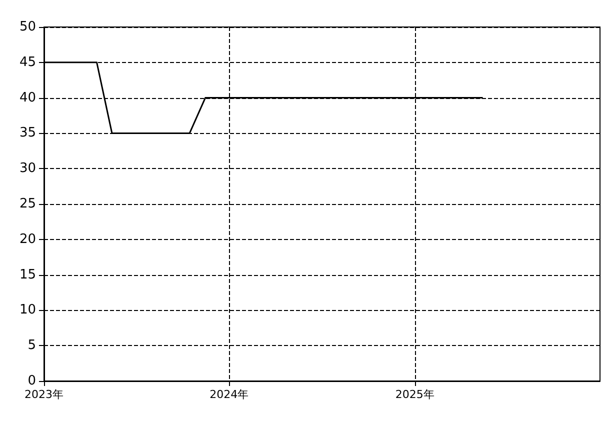 The width and height of the screenshot is (615, 424). Describe the element at coordinates (44, 394) in the screenshot. I see `x-tick-label: 2023年` at that location.